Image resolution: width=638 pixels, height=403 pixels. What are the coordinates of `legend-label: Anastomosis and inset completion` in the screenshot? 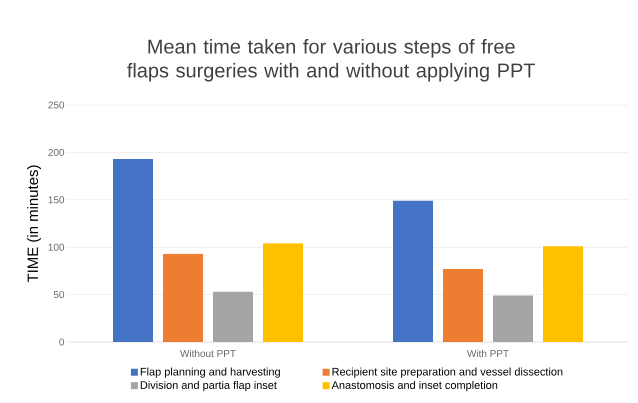 It's located at (415, 386).